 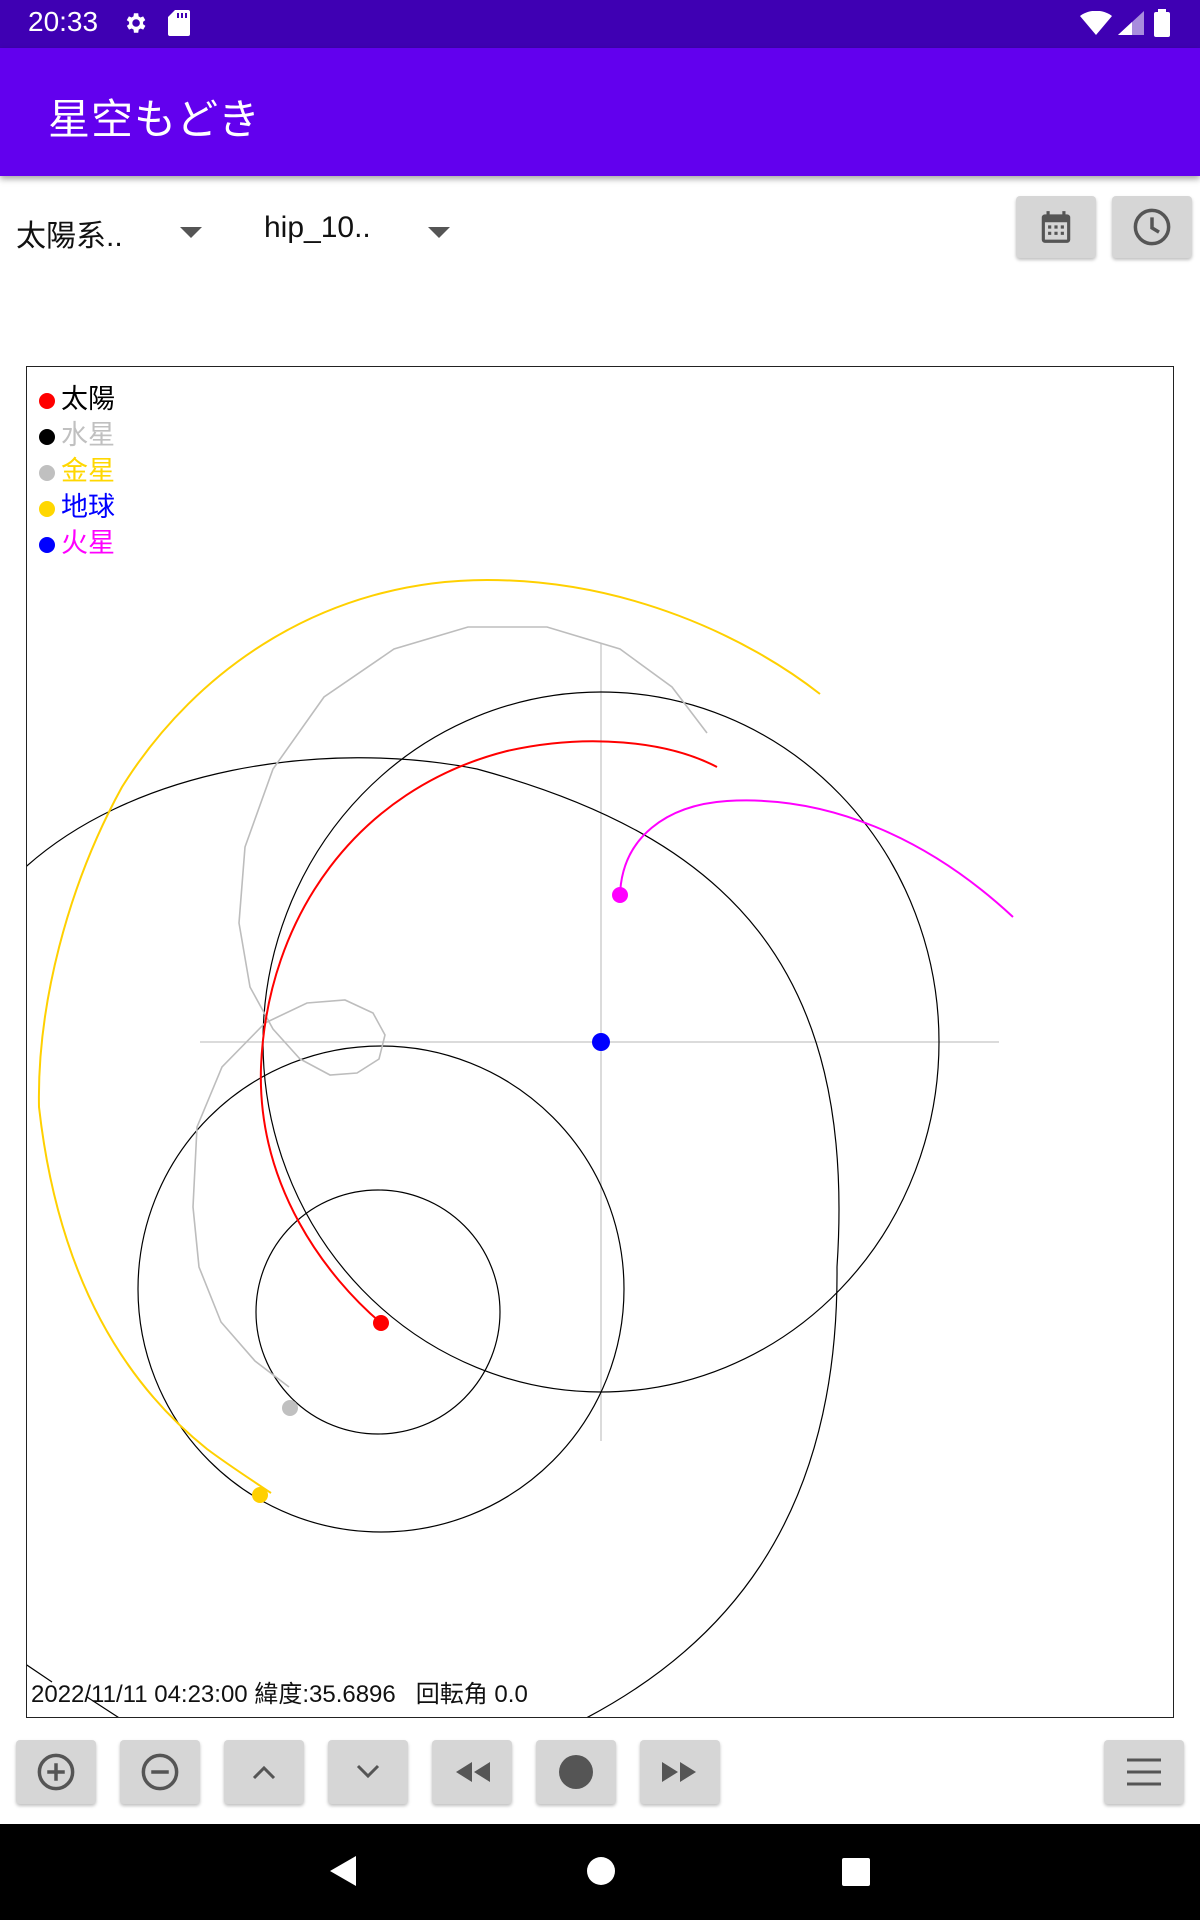 I want to click on system-nav-bar, so click(x=600, y=1872).